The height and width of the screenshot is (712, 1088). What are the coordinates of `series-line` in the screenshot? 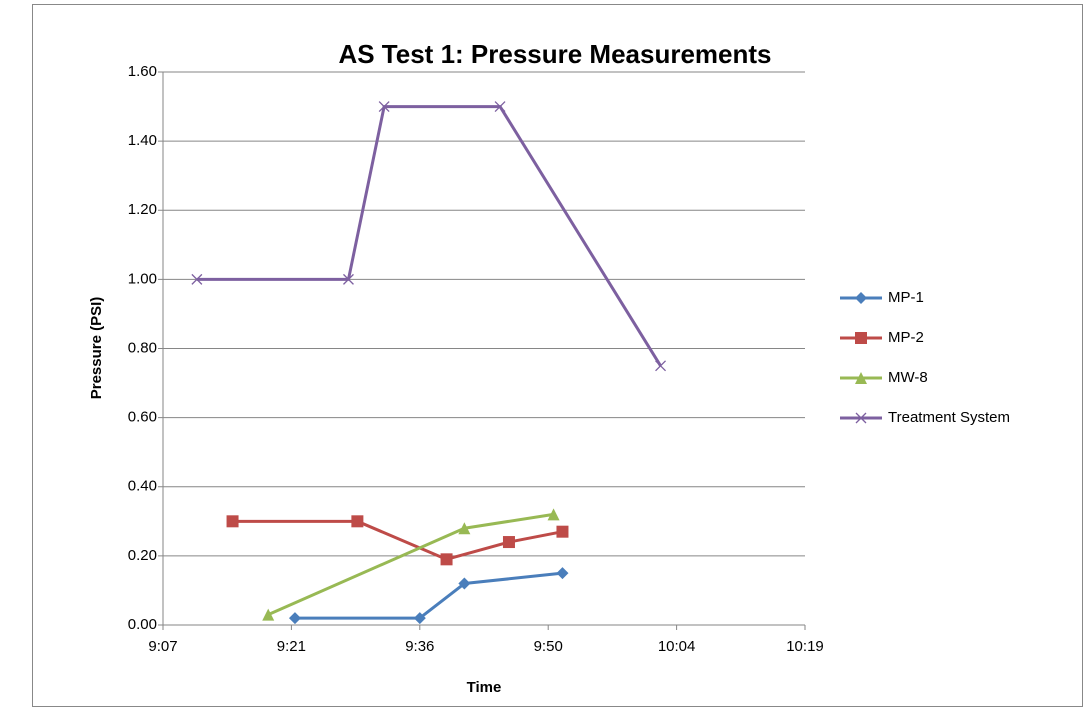 It's located at (428, 595).